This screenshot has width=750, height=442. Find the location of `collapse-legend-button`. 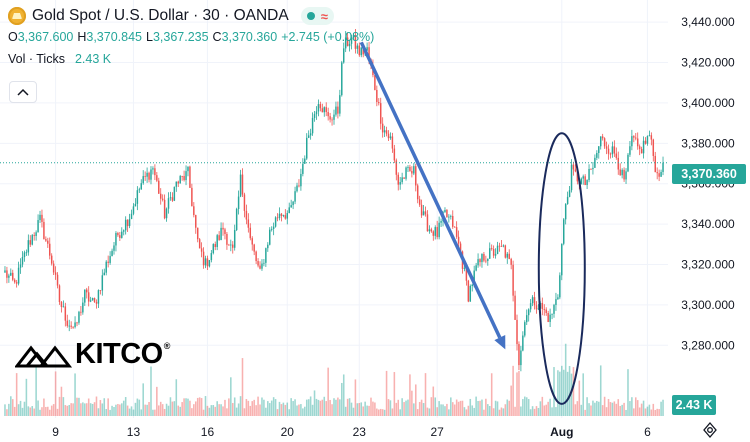

collapse-legend-button is located at coordinates (23, 92).